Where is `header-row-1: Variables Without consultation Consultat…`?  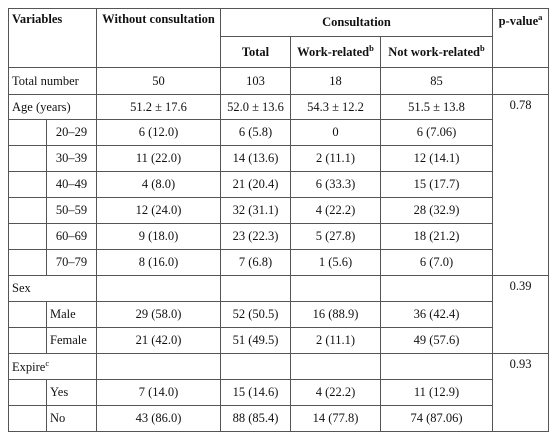
header-row-1: Variables Without consultation Consultat… is located at coordinates (278, 38).